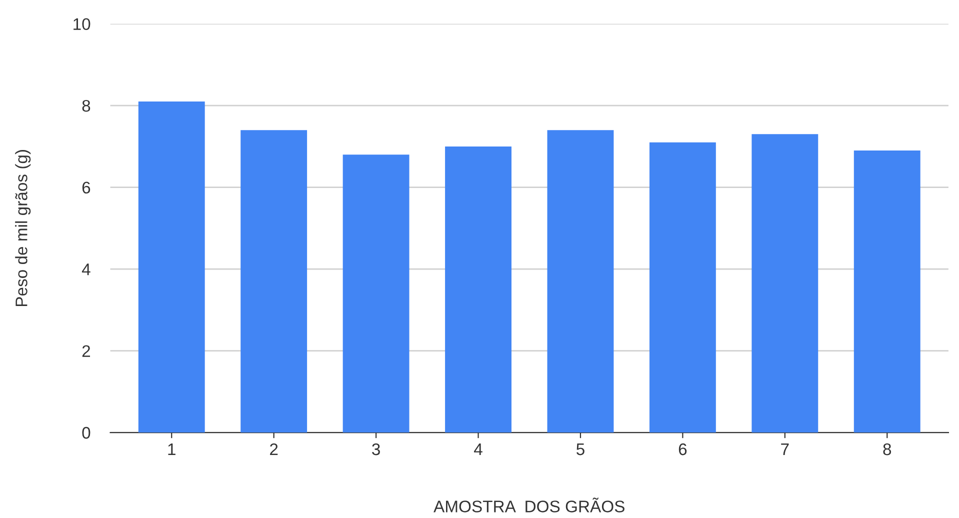 The image size is (959, 518). What do you see at coordinates (478, 450) in the screenshot?
I see `x-tick-label: 4` at bounding box center [478, 450].